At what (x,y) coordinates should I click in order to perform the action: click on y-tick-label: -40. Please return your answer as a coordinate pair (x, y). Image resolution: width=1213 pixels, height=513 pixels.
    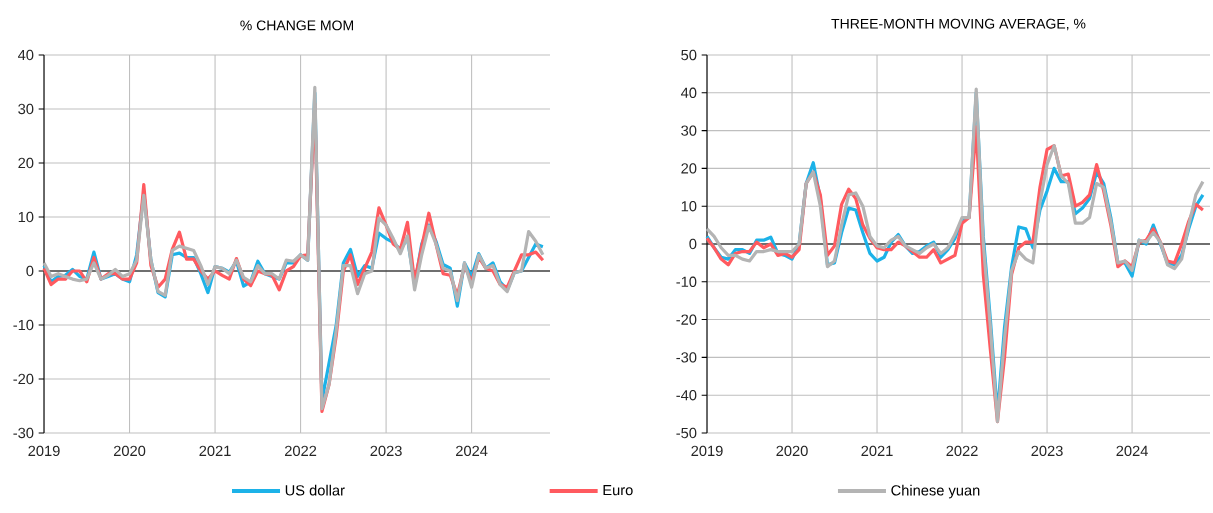
    Looking at the image, I should click on (686, 395).